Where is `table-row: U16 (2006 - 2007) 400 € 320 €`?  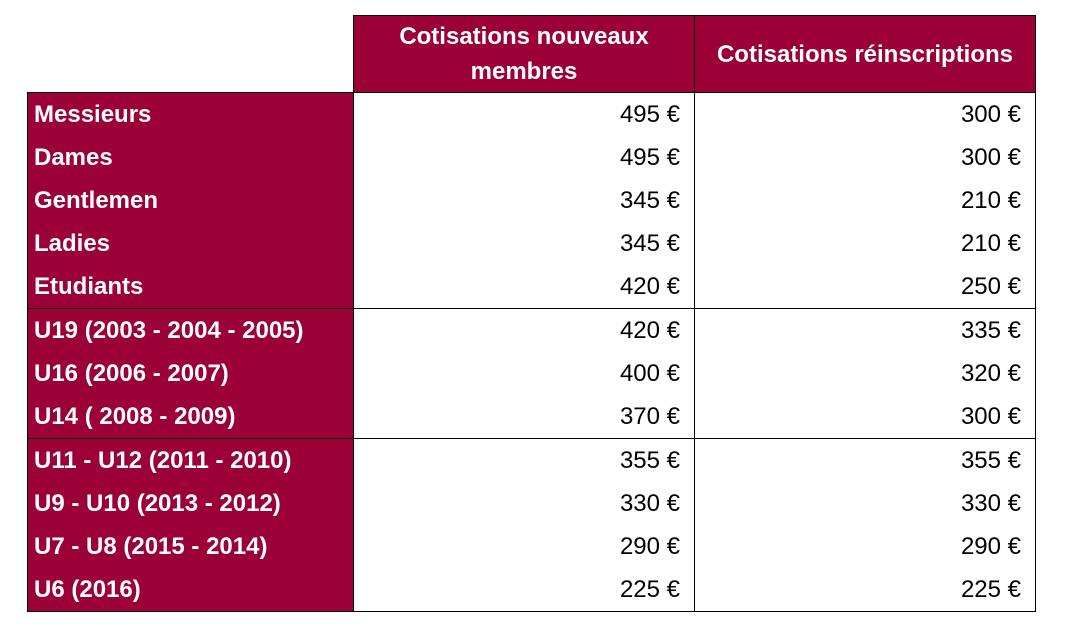 table-row: U16 (2006 - 2007) 400 € 320 € is located at coordinates (531, 373).